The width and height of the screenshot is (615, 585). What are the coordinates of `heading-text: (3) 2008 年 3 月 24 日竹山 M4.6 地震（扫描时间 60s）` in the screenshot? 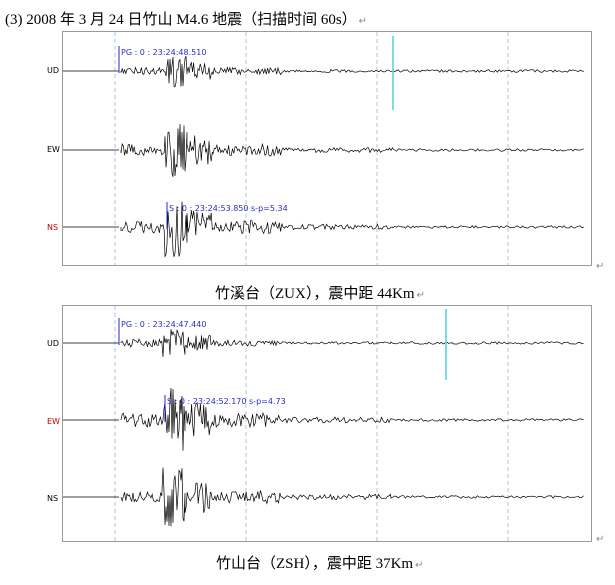 It's located at (181, 20).